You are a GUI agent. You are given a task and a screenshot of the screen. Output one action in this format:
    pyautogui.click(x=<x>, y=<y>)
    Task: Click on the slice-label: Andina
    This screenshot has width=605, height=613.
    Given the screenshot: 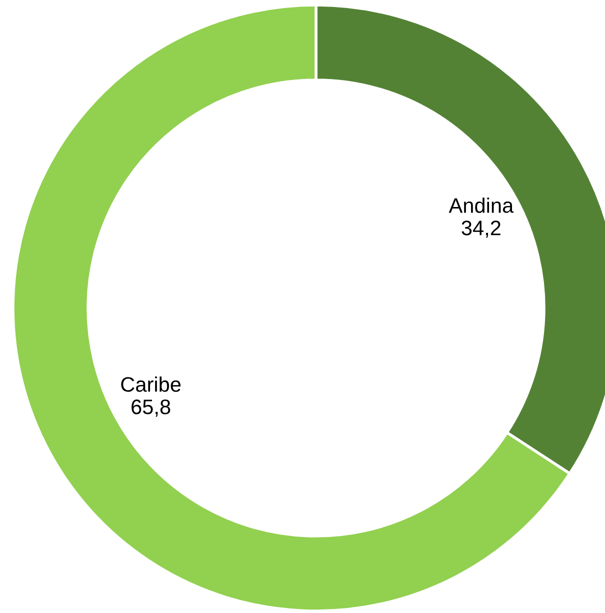 What is the action you would take?
    pyautogui.click(x=481, y=205)
    